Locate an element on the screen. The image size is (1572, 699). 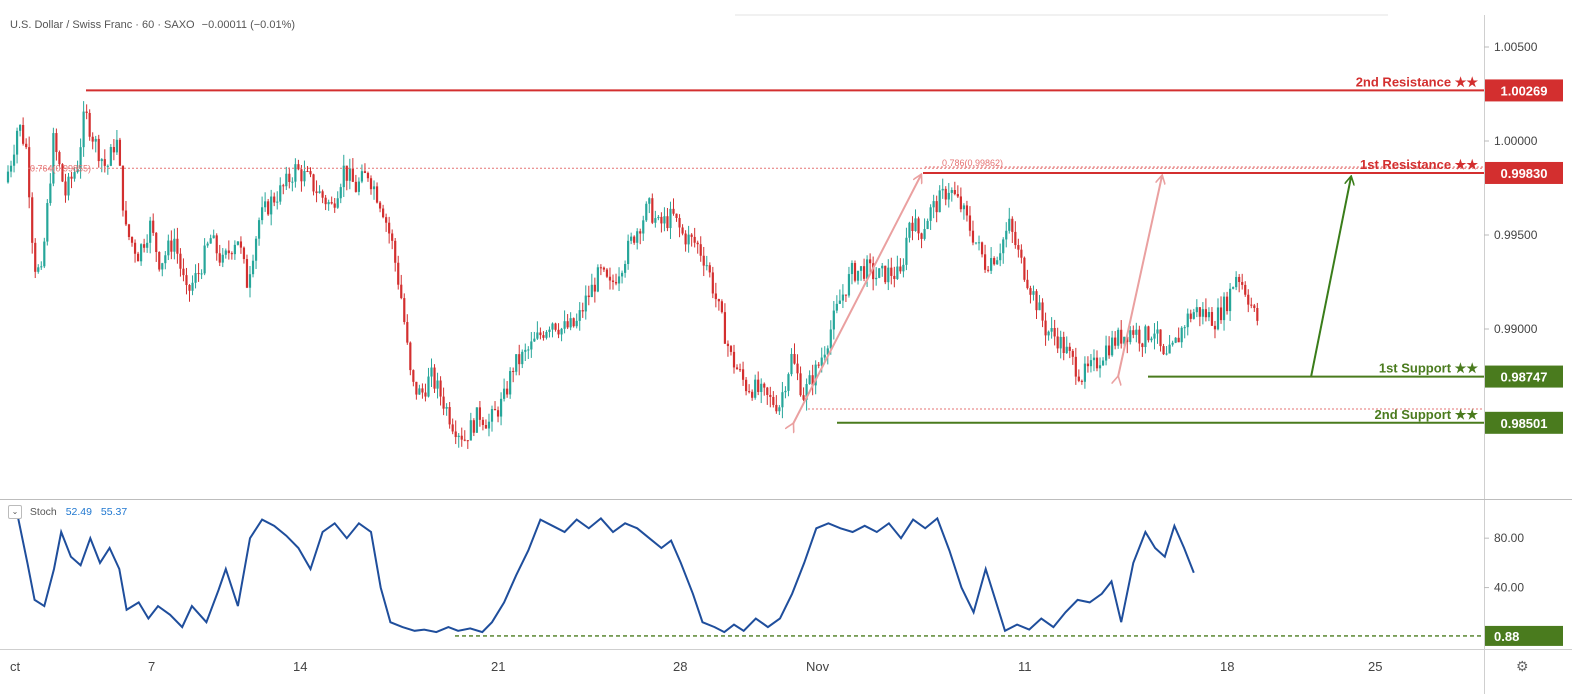
y-tick-label: 1.00000 is located at coordinates (1516, 141).